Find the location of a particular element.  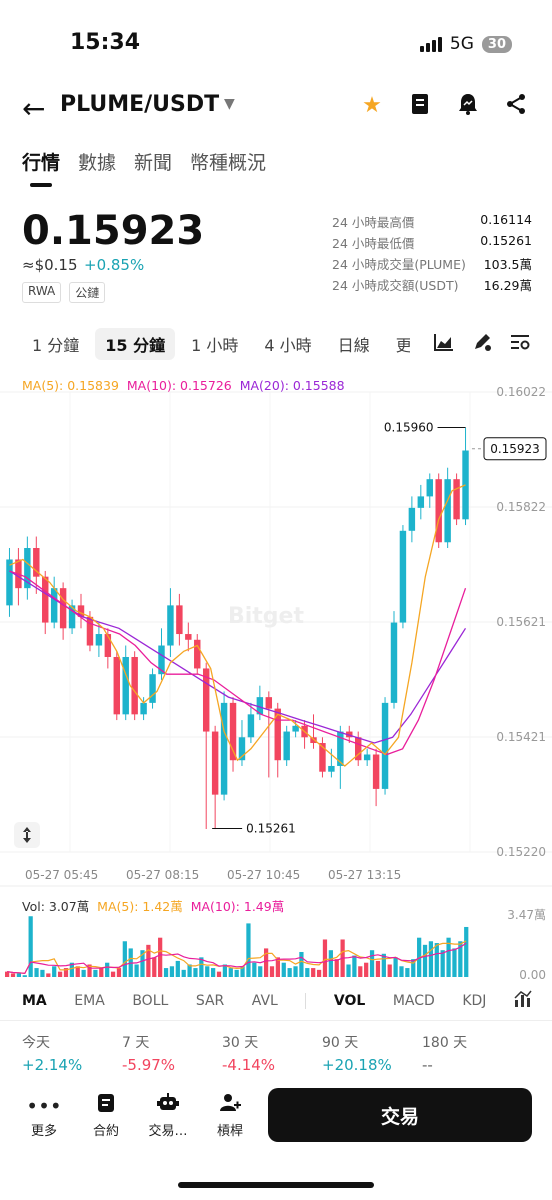

price-change: +0.85% is located at coordinates (114, 265).